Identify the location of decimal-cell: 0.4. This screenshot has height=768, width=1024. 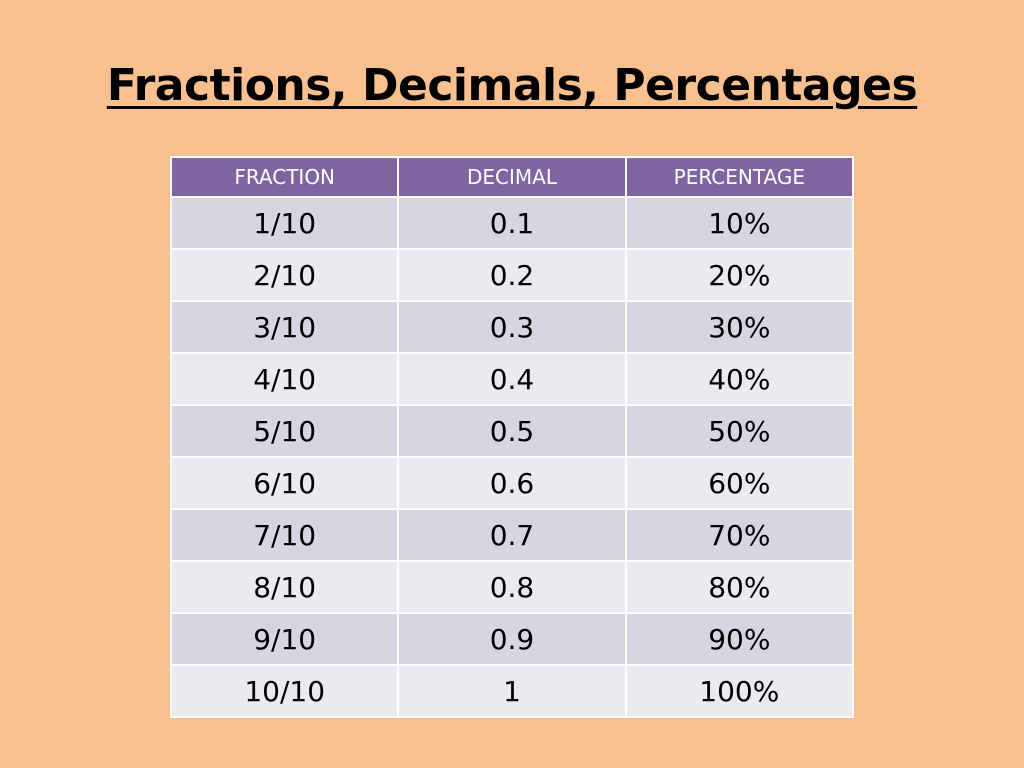
(512, 379).